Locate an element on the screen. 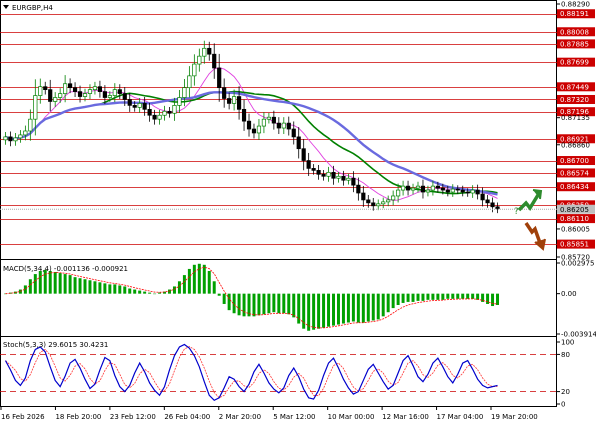 Image resolution: width=596 pixels, height=425 pixels. price-axis-label: 0.87320 is located at coordinates (574, 100).